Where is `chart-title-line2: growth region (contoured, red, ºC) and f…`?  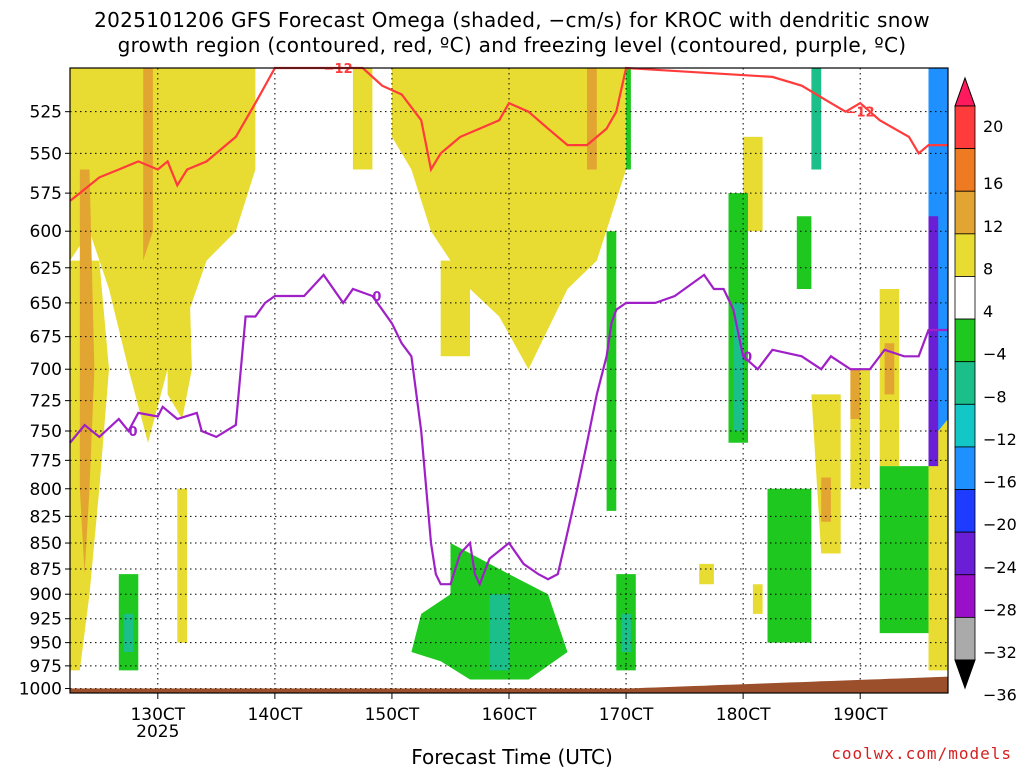 chart-title-line2: growth region (contoured, red, ºC) and f… is located at coordinates (512, 45).